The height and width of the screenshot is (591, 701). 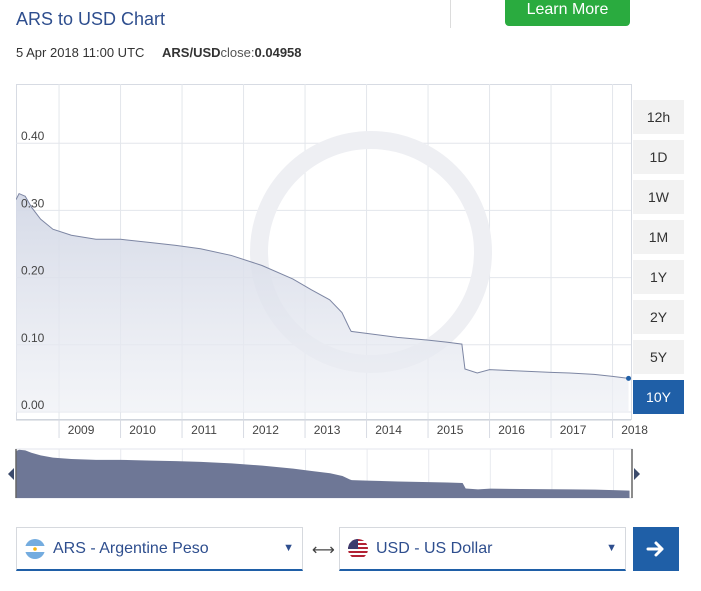 What do you see at coordinates (80, 52) in the screenshot?
I see `quote-timestamp: 5 Apr 2018 11:00 UTC` at bounding box center [80, 52].